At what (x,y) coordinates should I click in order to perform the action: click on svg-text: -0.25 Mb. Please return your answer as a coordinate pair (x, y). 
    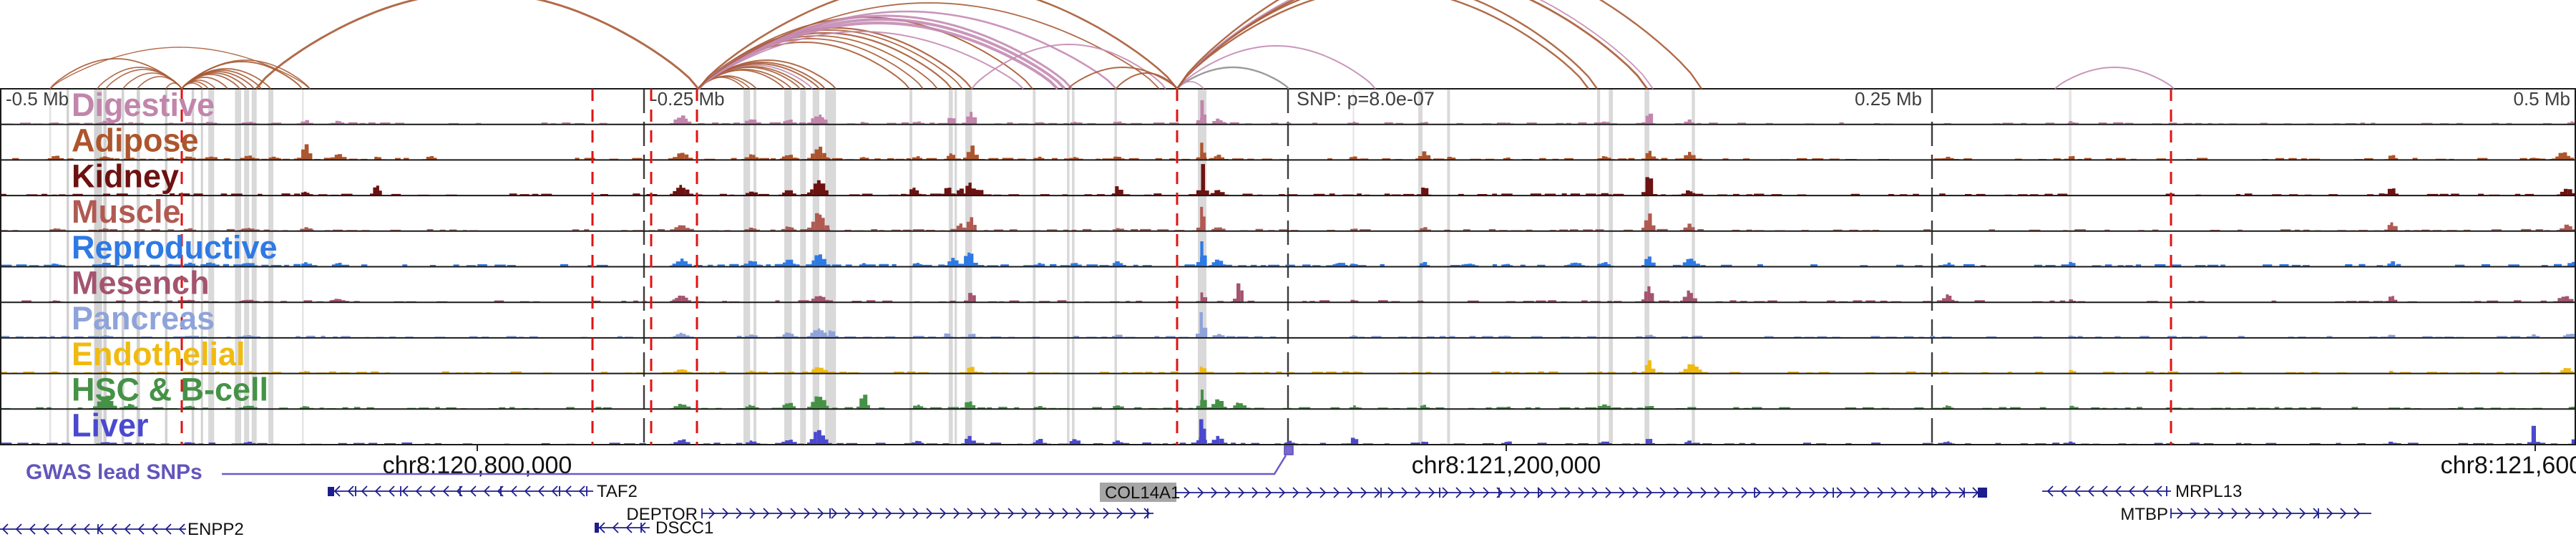
    Looking at the image, I should click on (688, 99).